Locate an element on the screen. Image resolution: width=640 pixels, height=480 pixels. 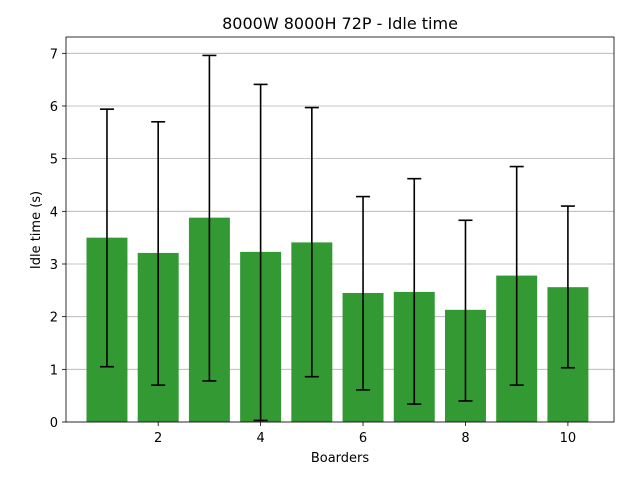
y-tick-label: 2 is located at coordinates (54, 318).